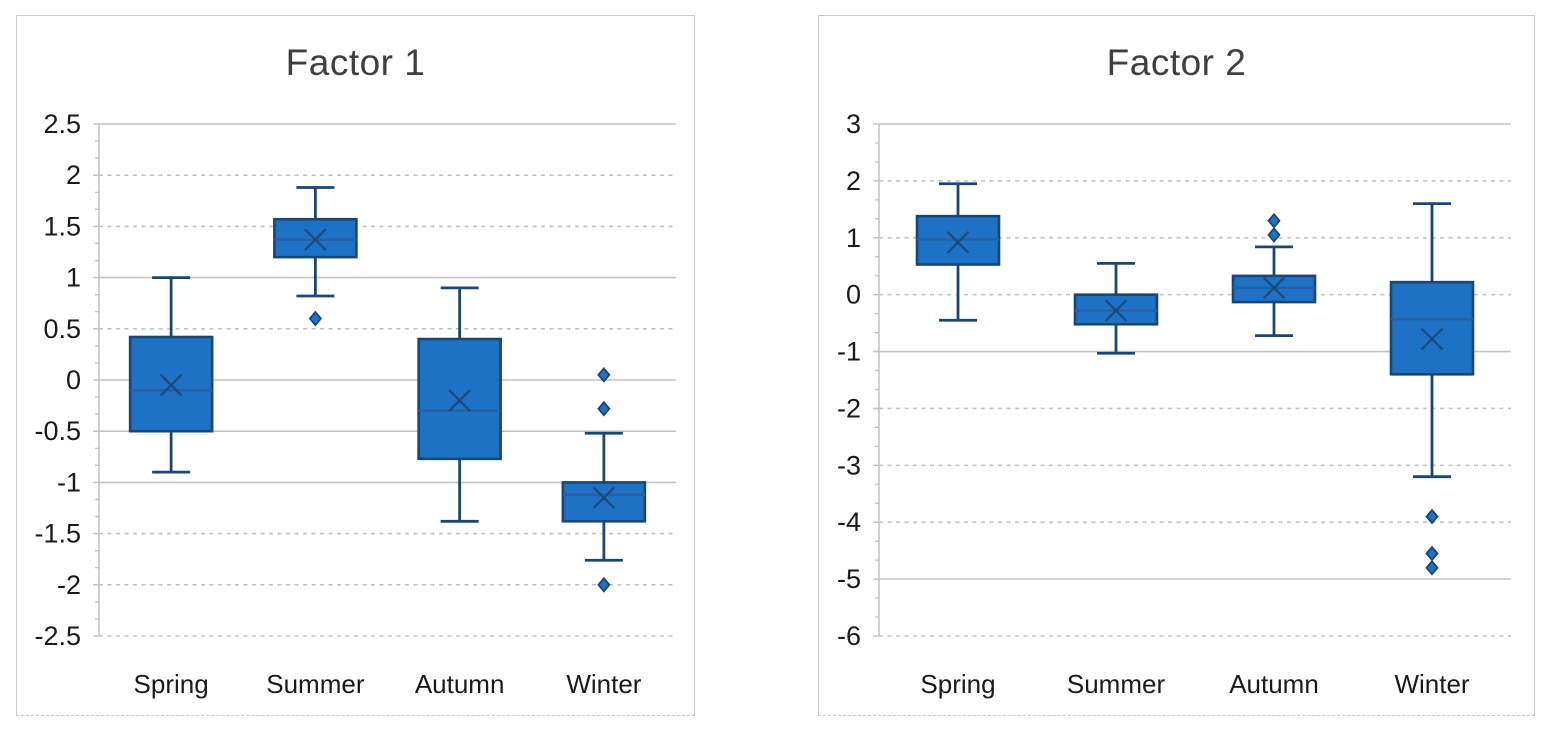 The height and width of the screenshot is (750, 1554). Describe the element at coordinates (62, 124) in the screenshot. I see `y-tick-label: 2.5` at that location.